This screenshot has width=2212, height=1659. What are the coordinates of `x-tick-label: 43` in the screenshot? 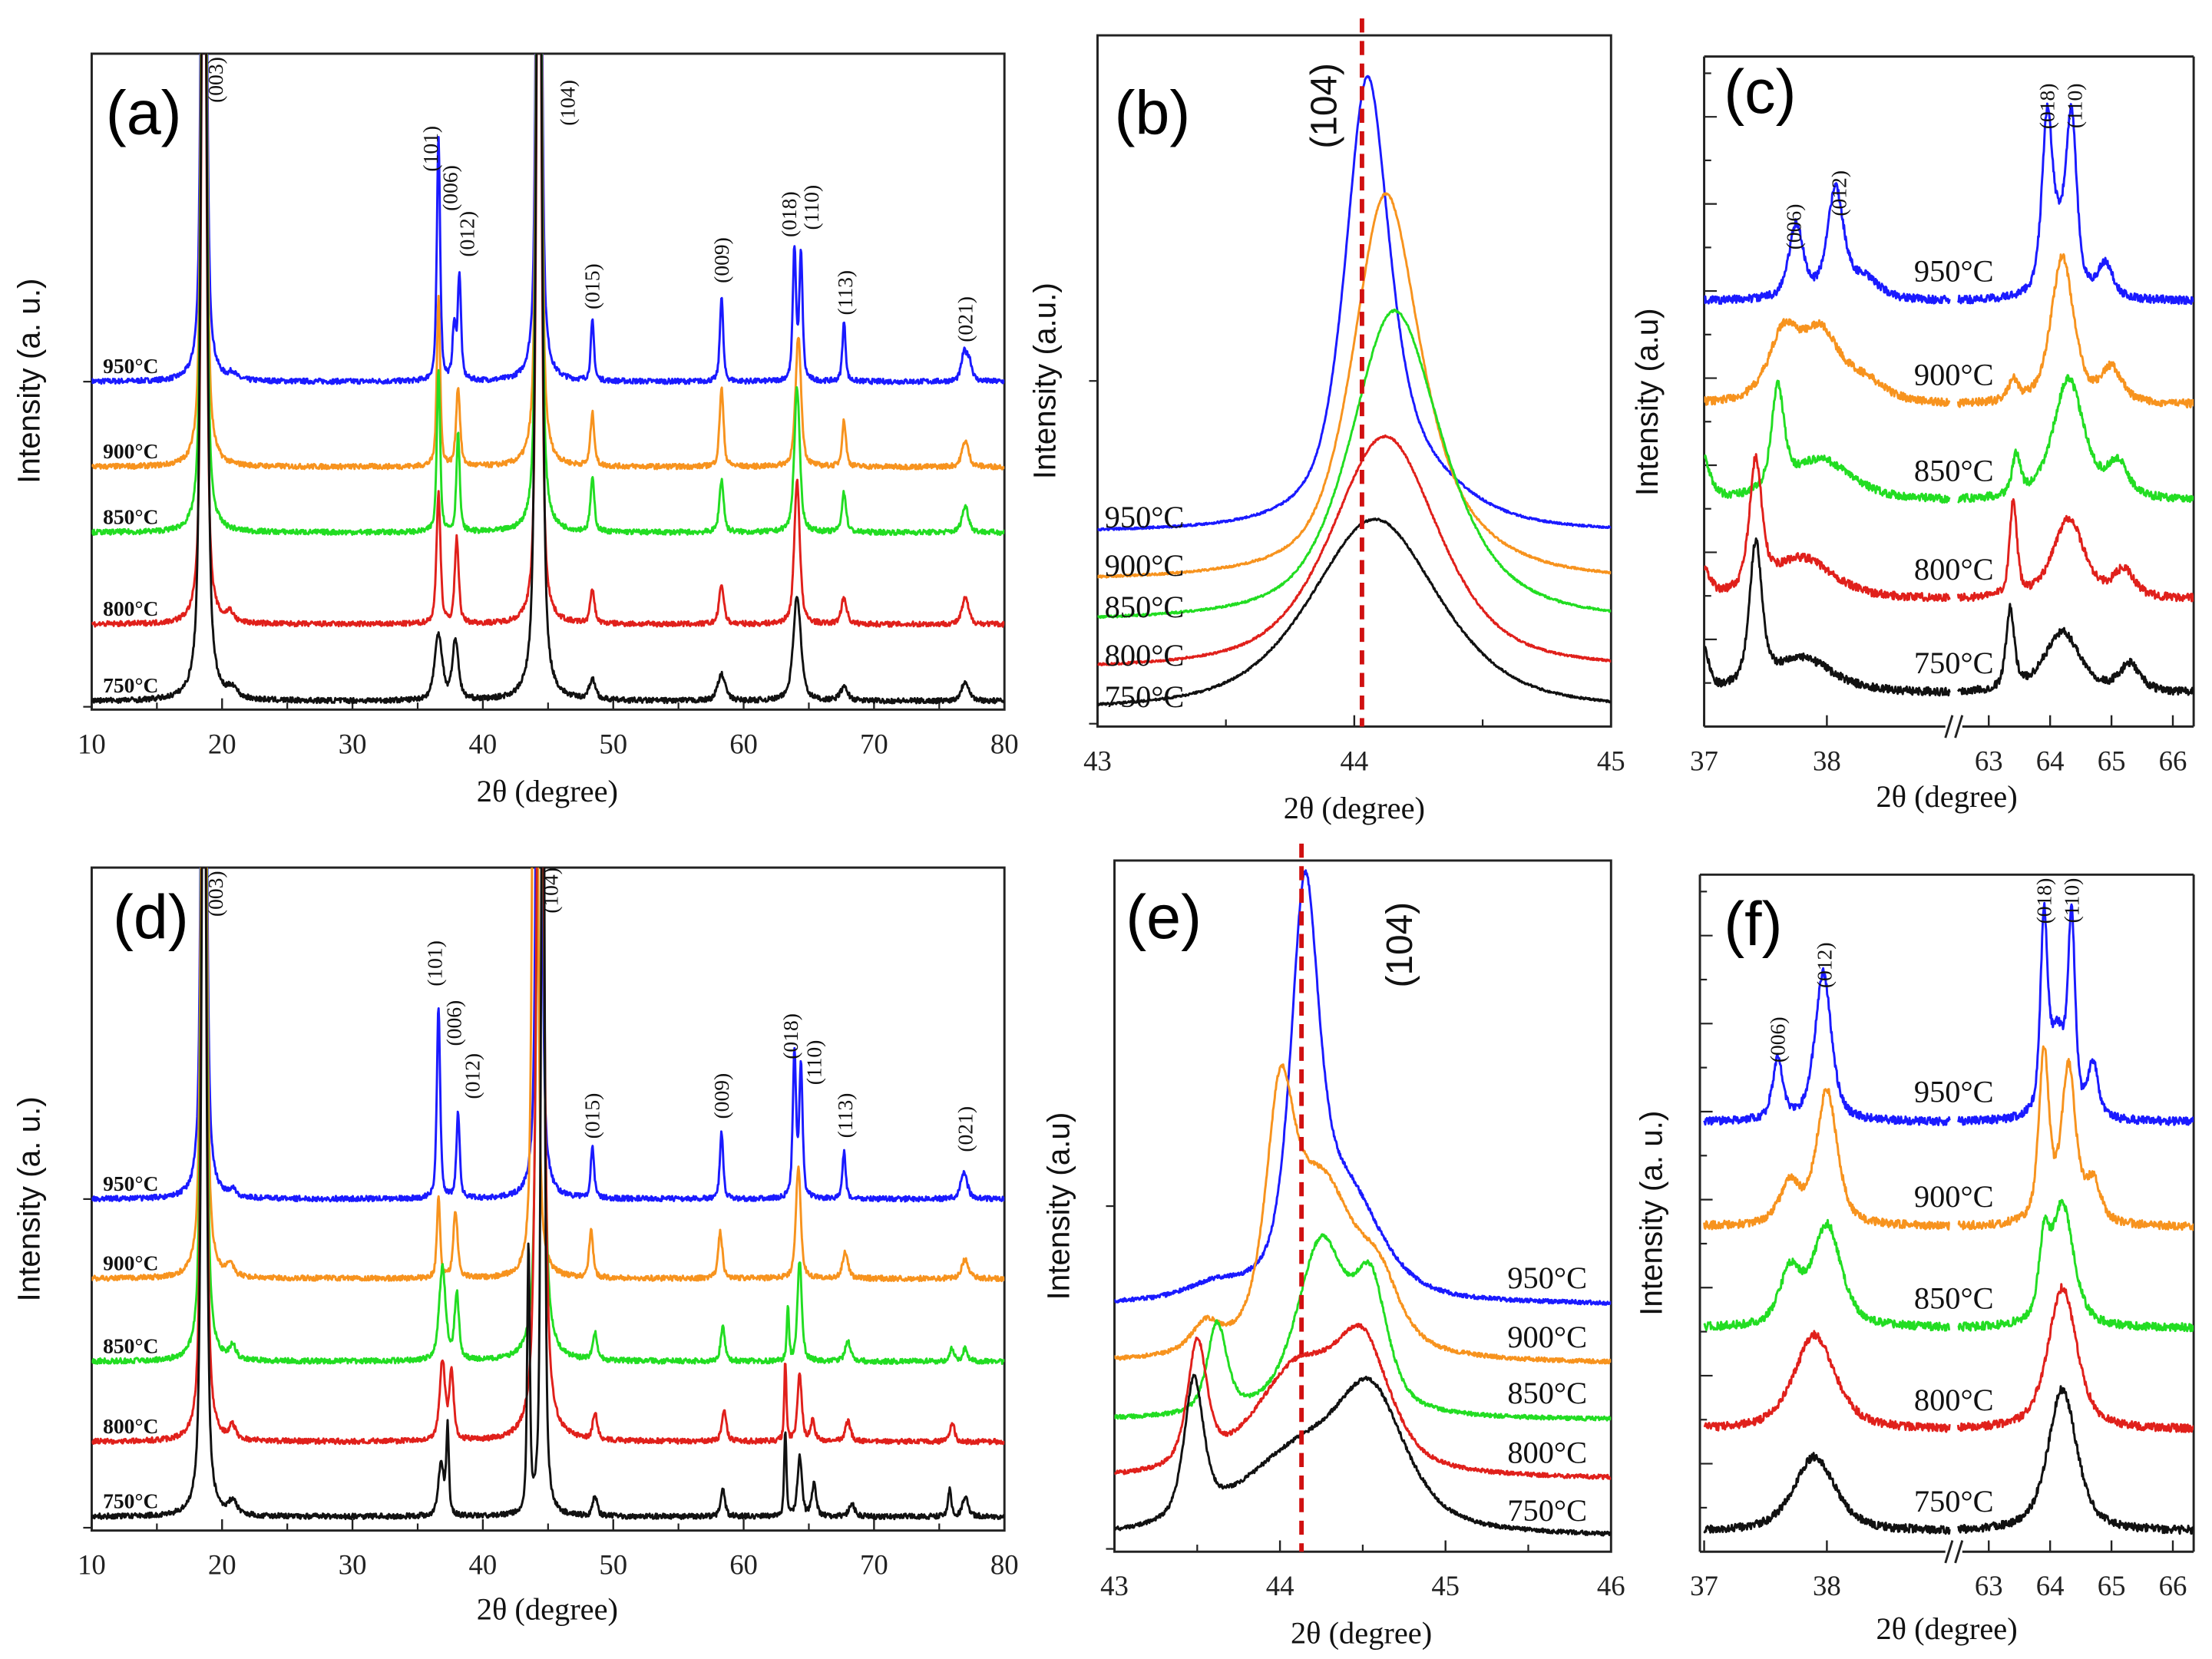 It's located at (1114, 1585).